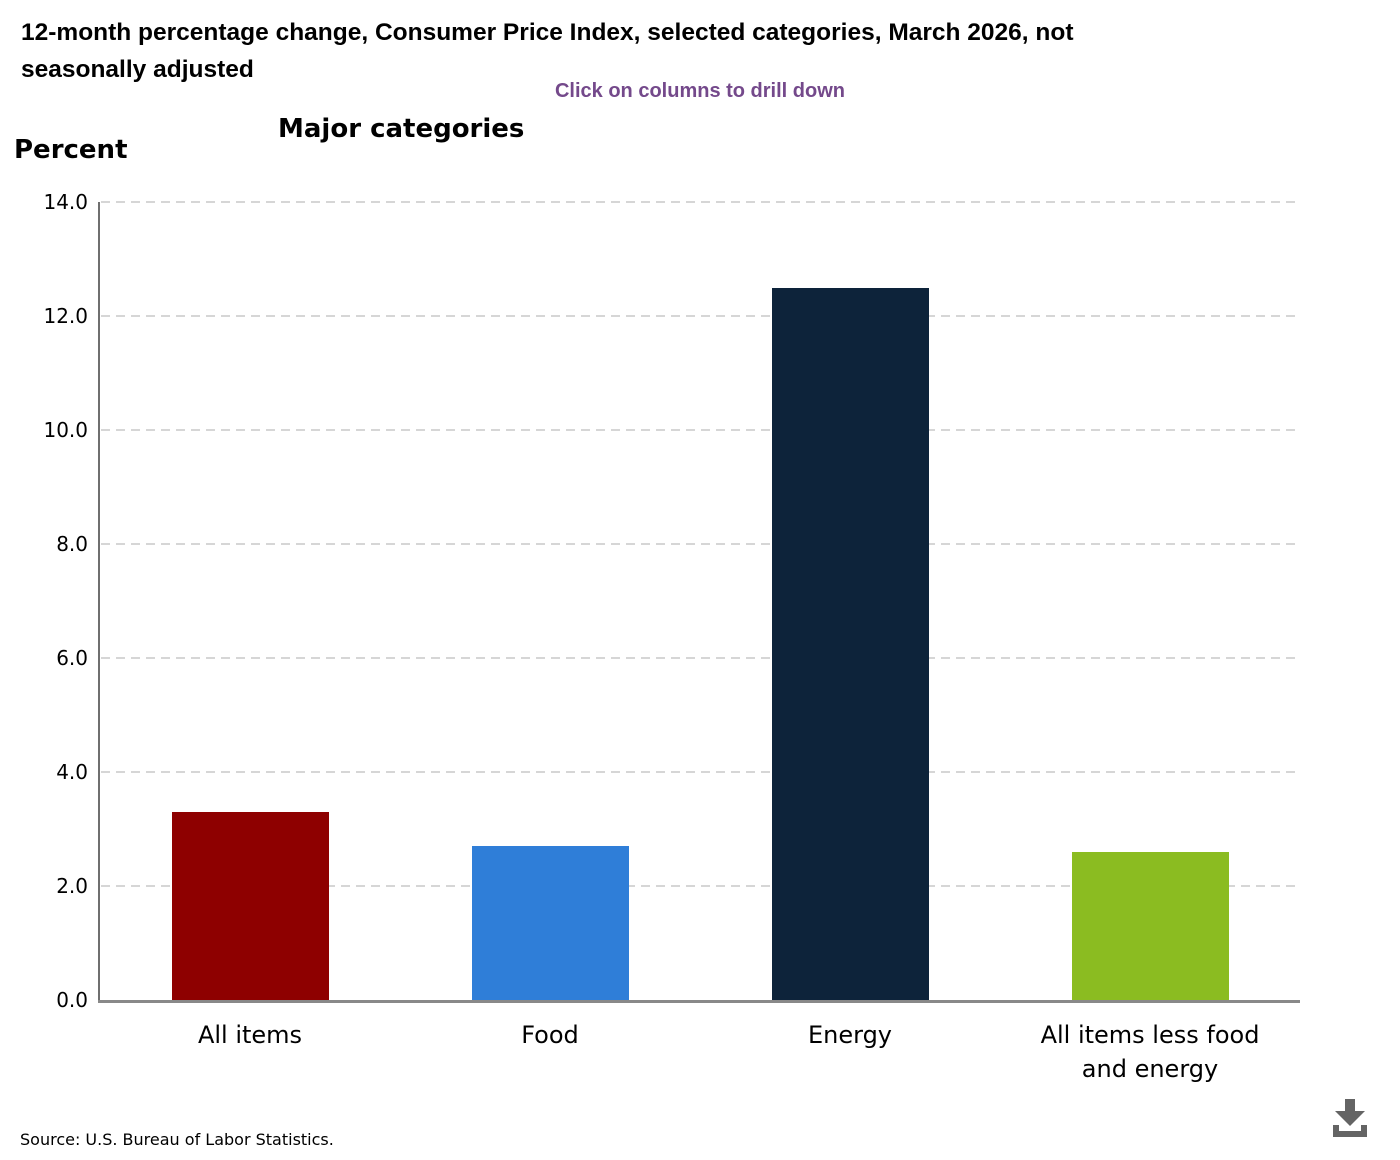 The height and width of the screenshot is (1160, 1400). I want to click on download-icon, so click(1350, 1118).